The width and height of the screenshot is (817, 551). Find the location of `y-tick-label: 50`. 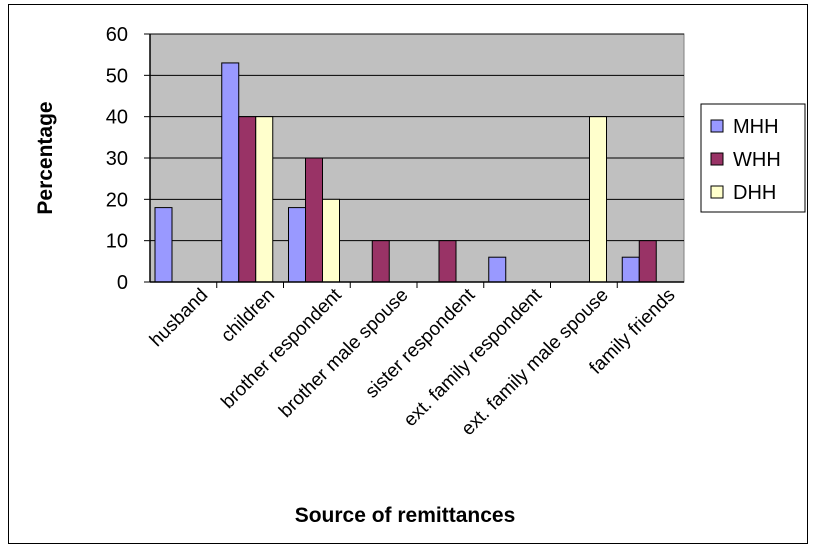

y-tick-label: 50 is located at coordinates (117, 76).